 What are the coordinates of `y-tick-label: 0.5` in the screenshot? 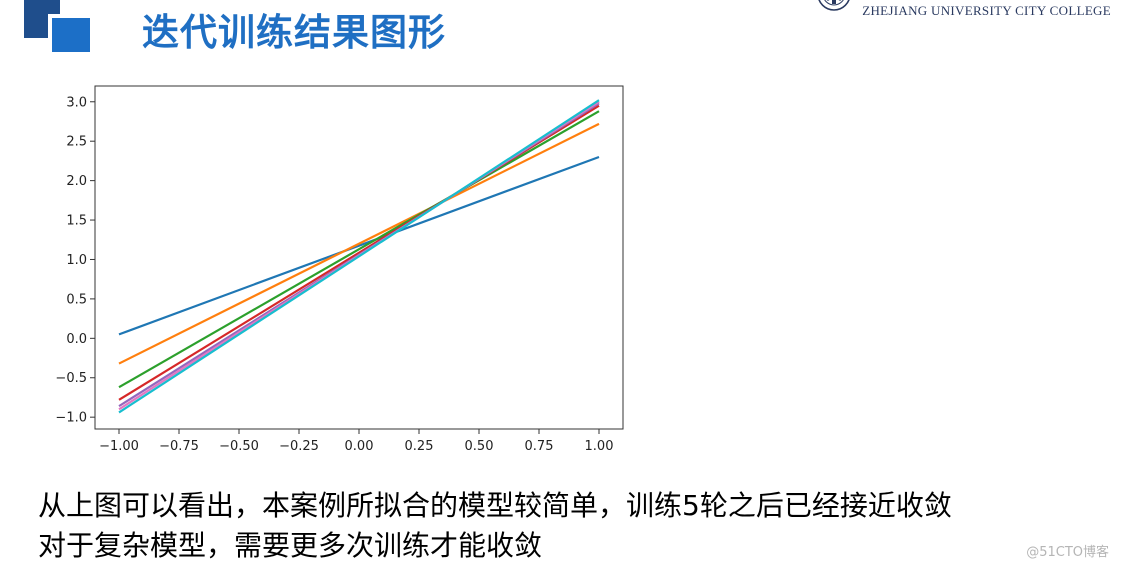 It's located at (76, 299).